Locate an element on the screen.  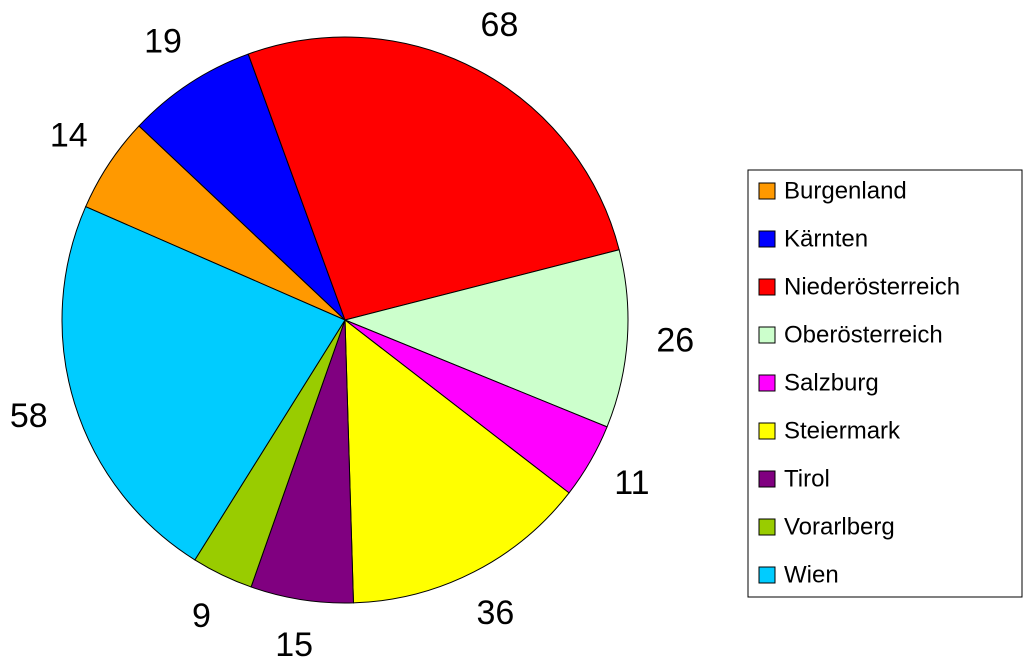
legend-label: Oberösterreich is located at coordinates (863, 334).